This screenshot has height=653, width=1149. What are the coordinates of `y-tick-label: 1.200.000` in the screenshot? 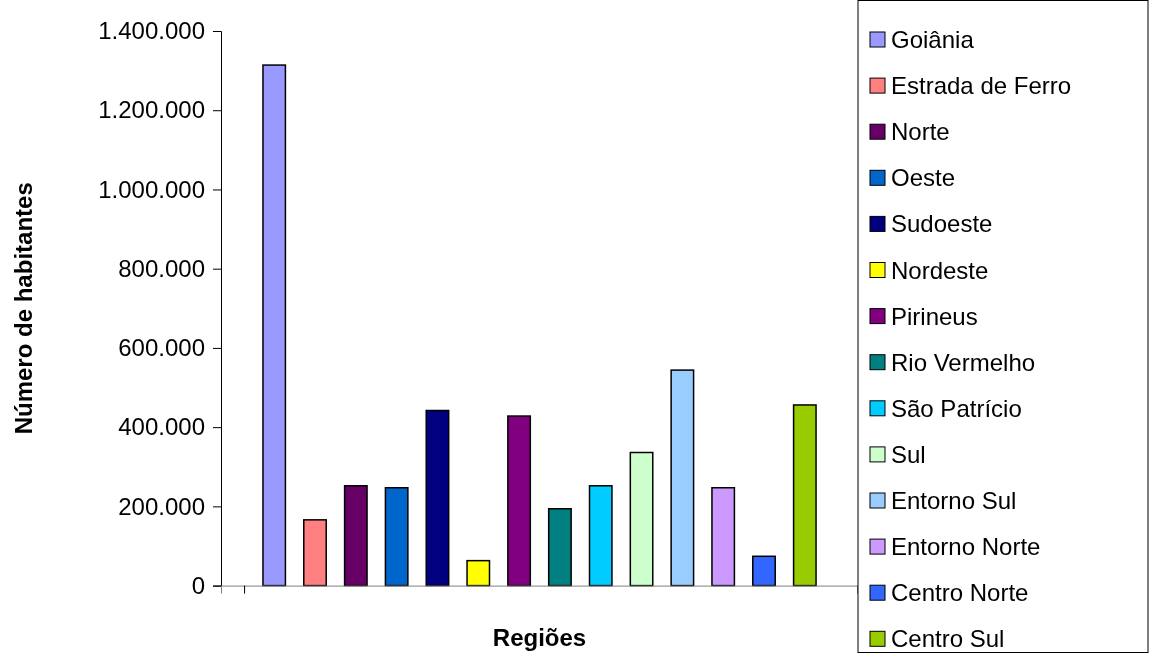 It's located at (151, 110).